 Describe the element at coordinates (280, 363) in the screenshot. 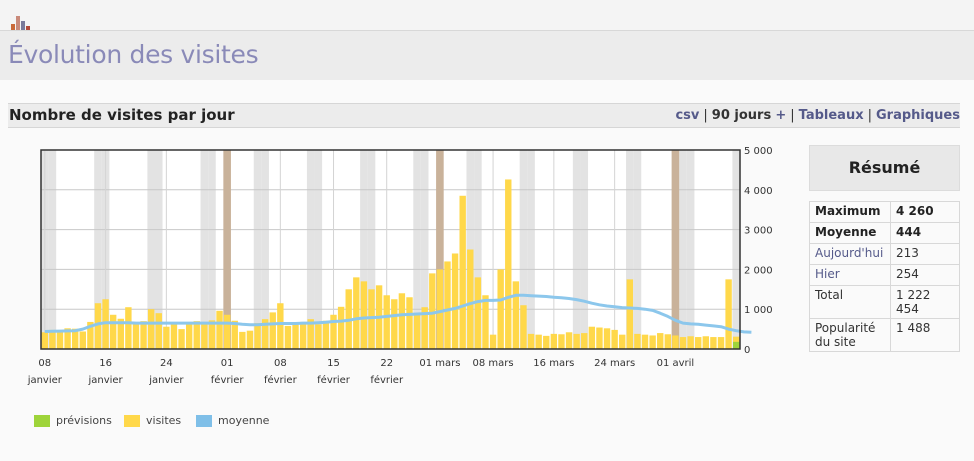

I see `x-tick-label: 08` at that location.